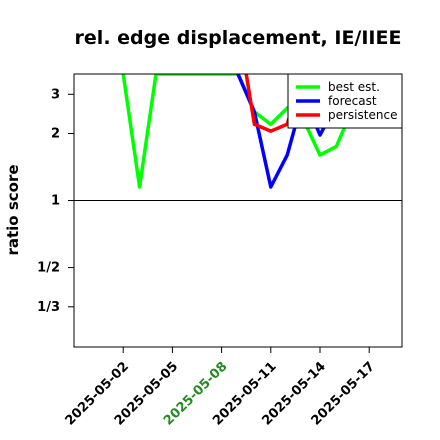 The width and height of the screenshot is (440, 440). Describe the element at coordinates (55, 94) in the screenshot. I see `y-tick-label: 3` at that location.